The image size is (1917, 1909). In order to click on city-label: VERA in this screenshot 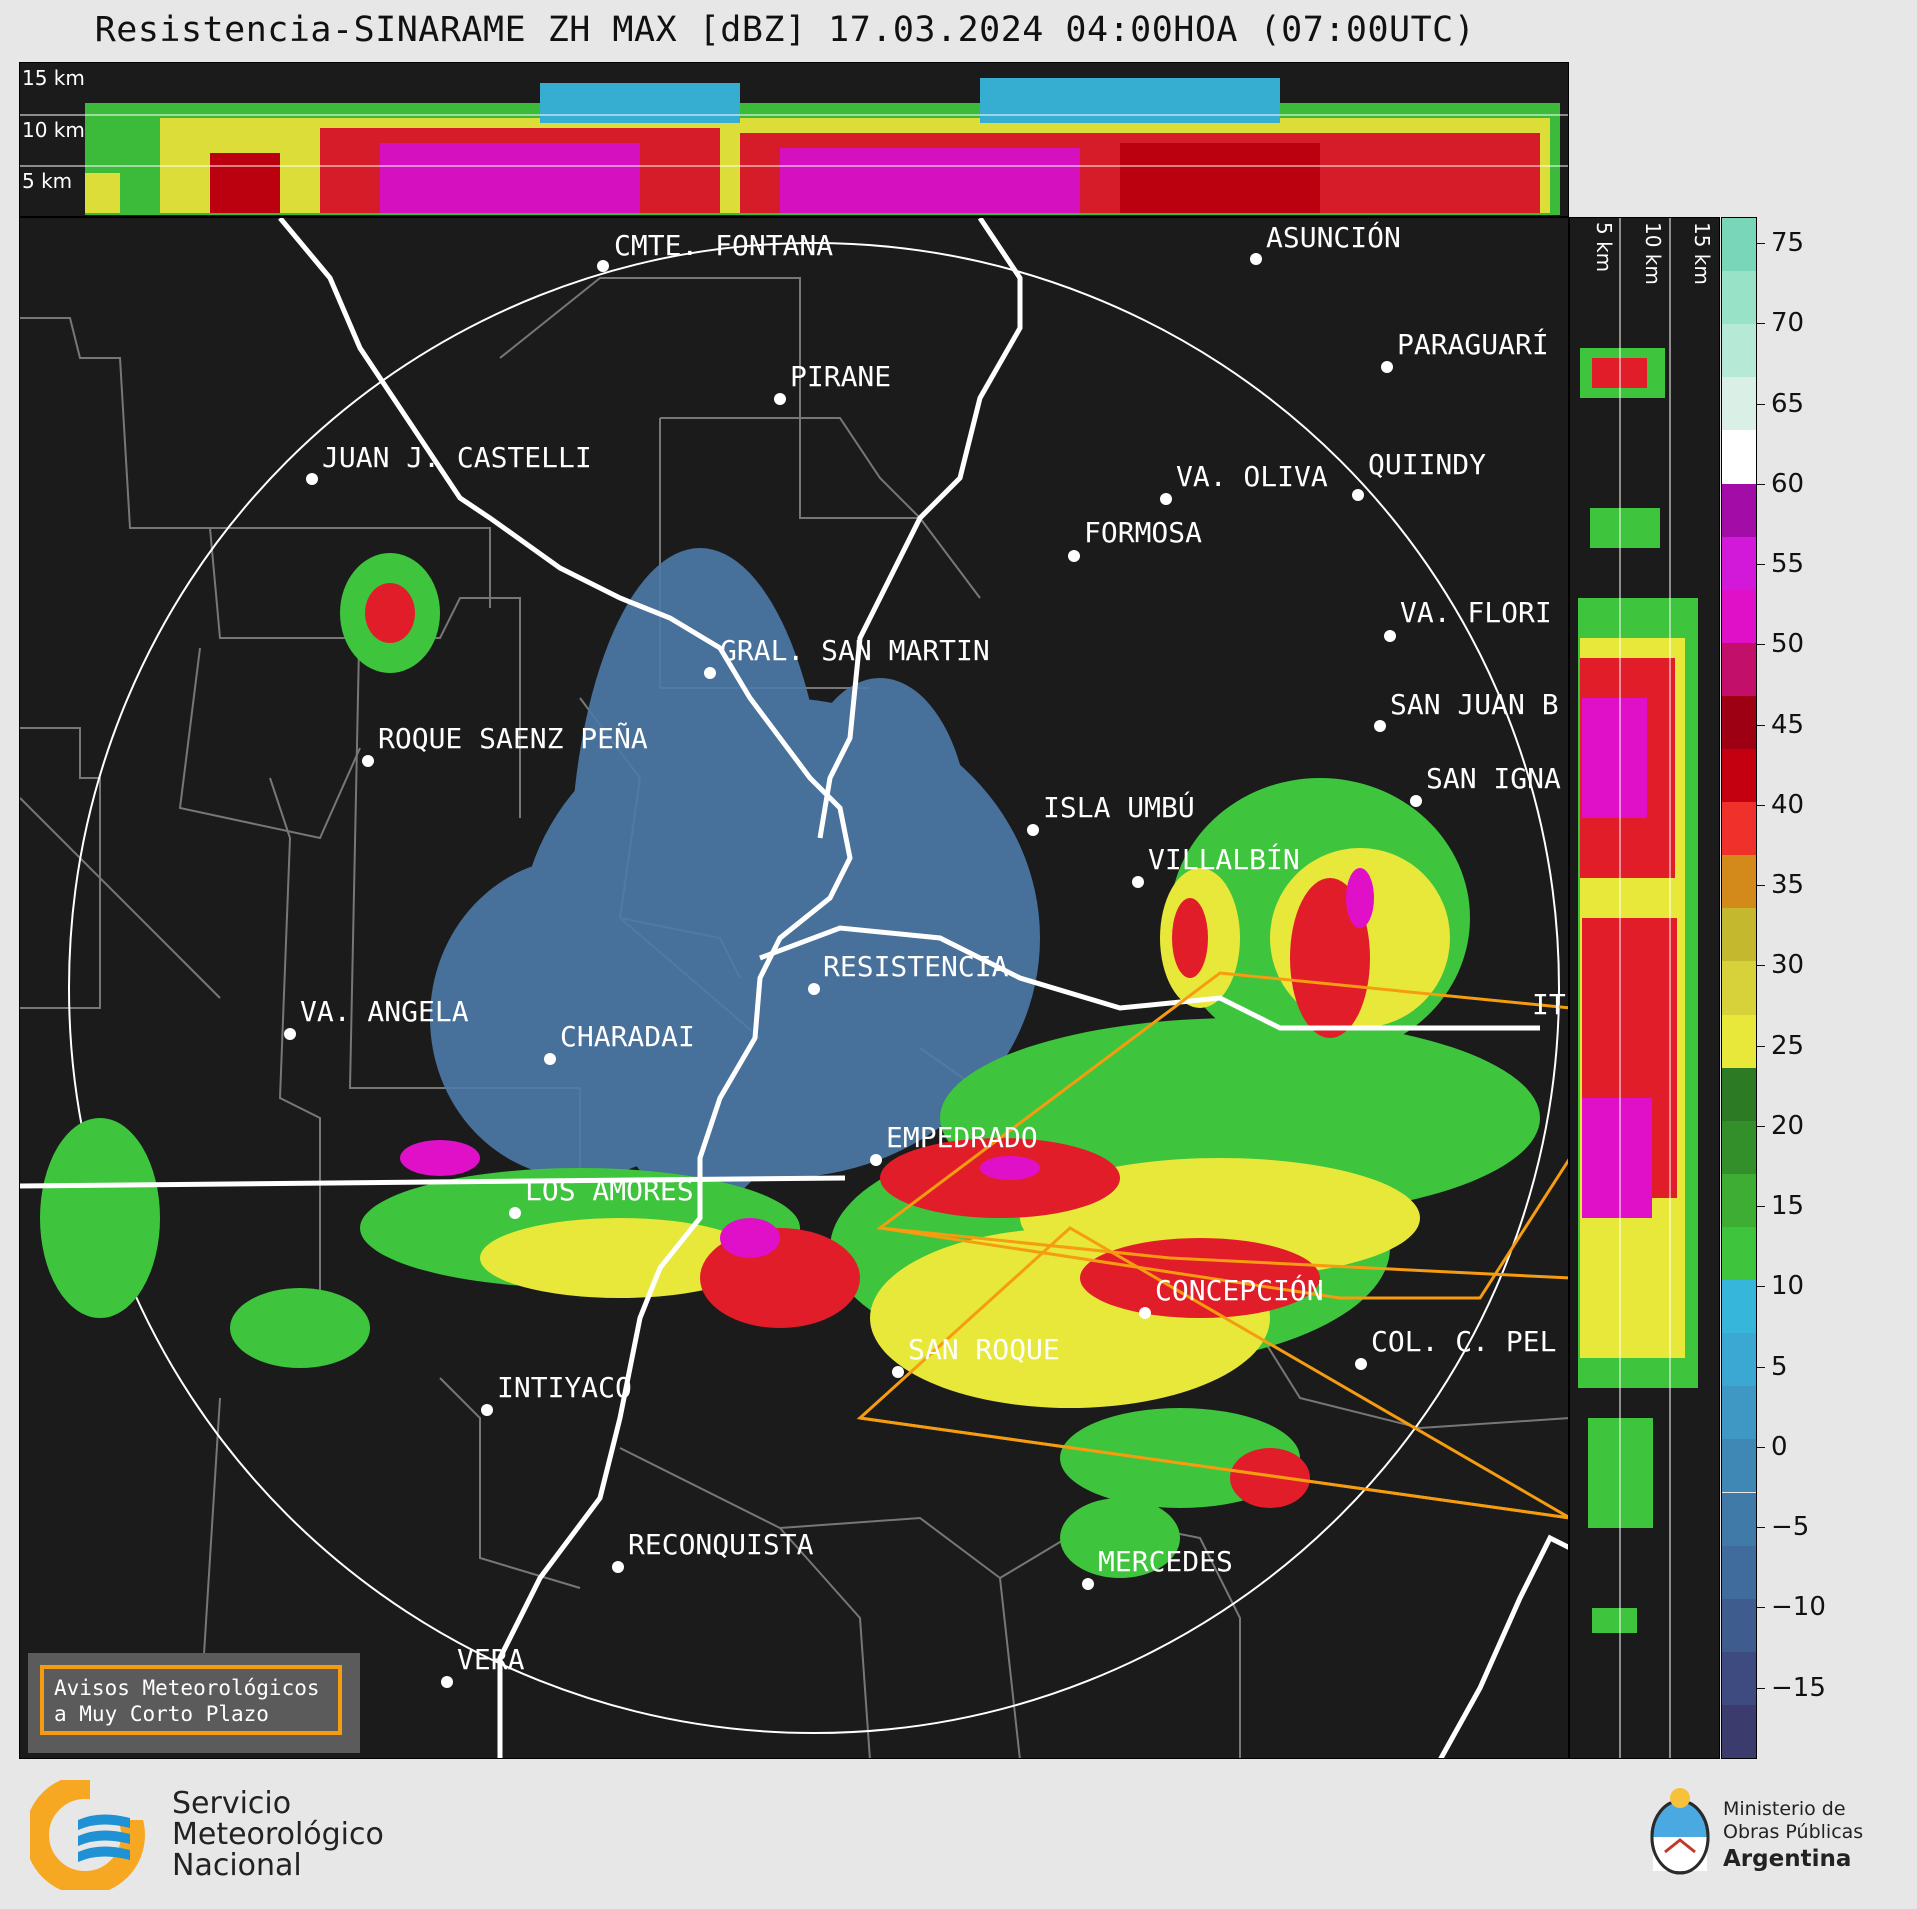, I will do `click(491, 1659)`.